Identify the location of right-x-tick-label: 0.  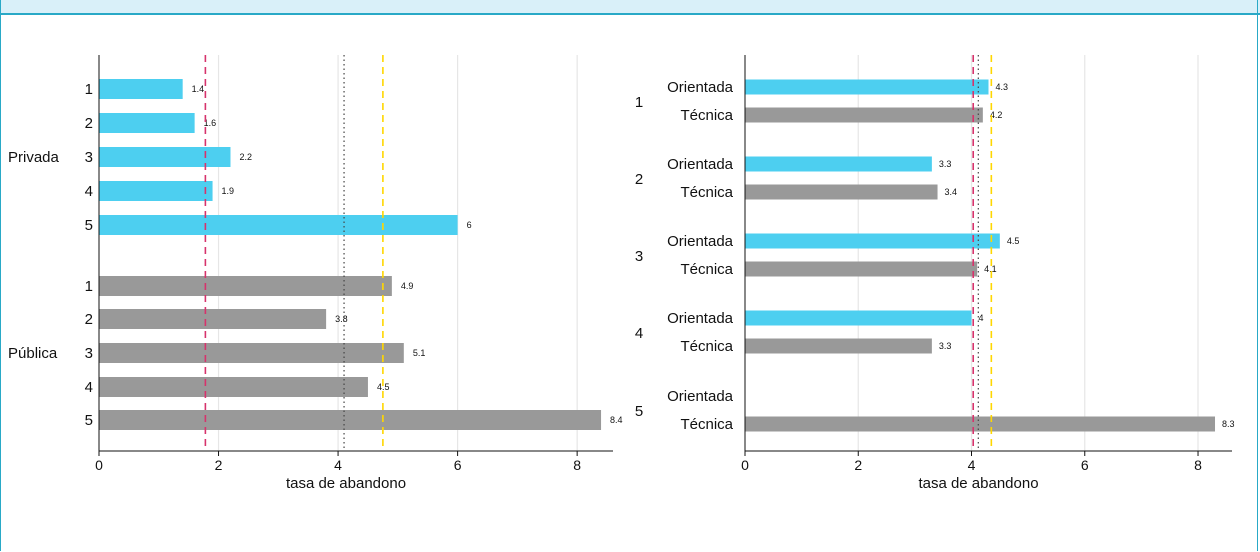
(745, 465).